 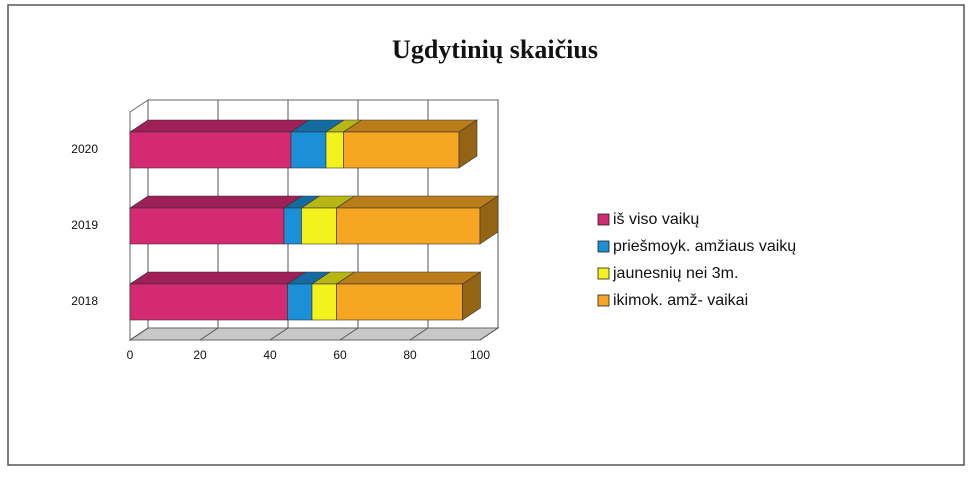 I want to click on legend-label: iš viso vaikų, so click(x=656, y=219).